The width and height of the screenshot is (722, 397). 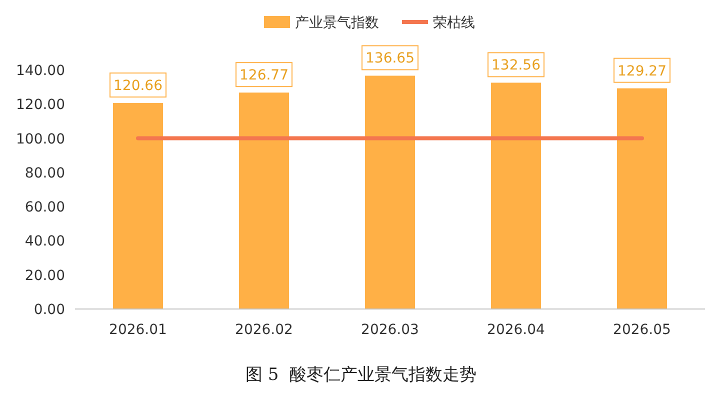 I want to click on legend-label: 荣枯线, so click(x=454, y=23).